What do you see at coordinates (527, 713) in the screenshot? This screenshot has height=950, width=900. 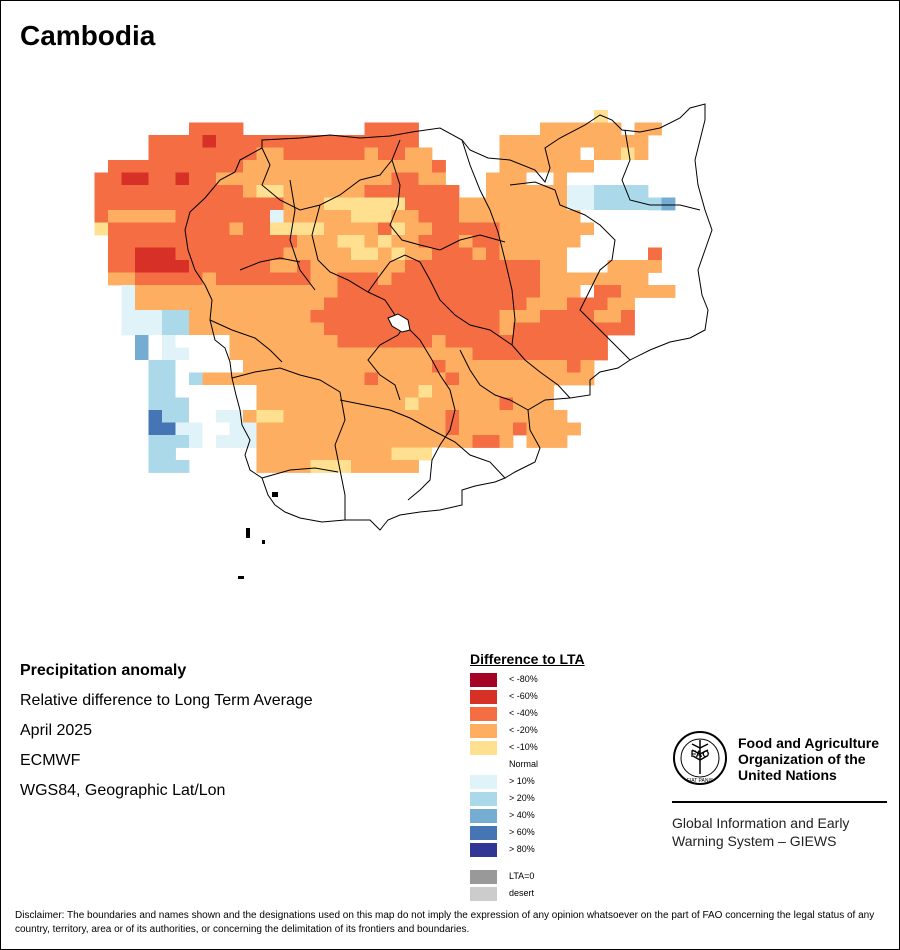 I see `legend-item: < -40%` at bounding box center [527, 713].